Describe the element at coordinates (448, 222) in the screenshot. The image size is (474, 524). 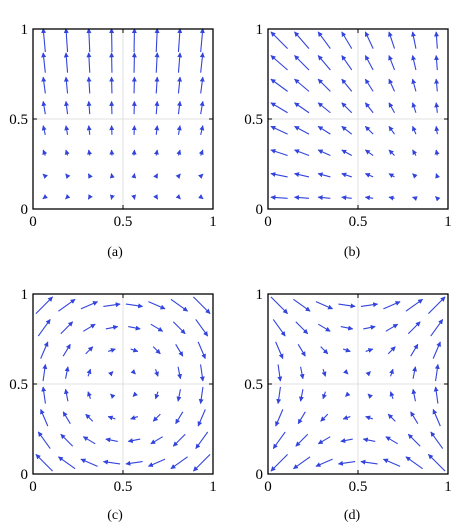
I see `panel-b-xtick-label-2: 1` at that location.